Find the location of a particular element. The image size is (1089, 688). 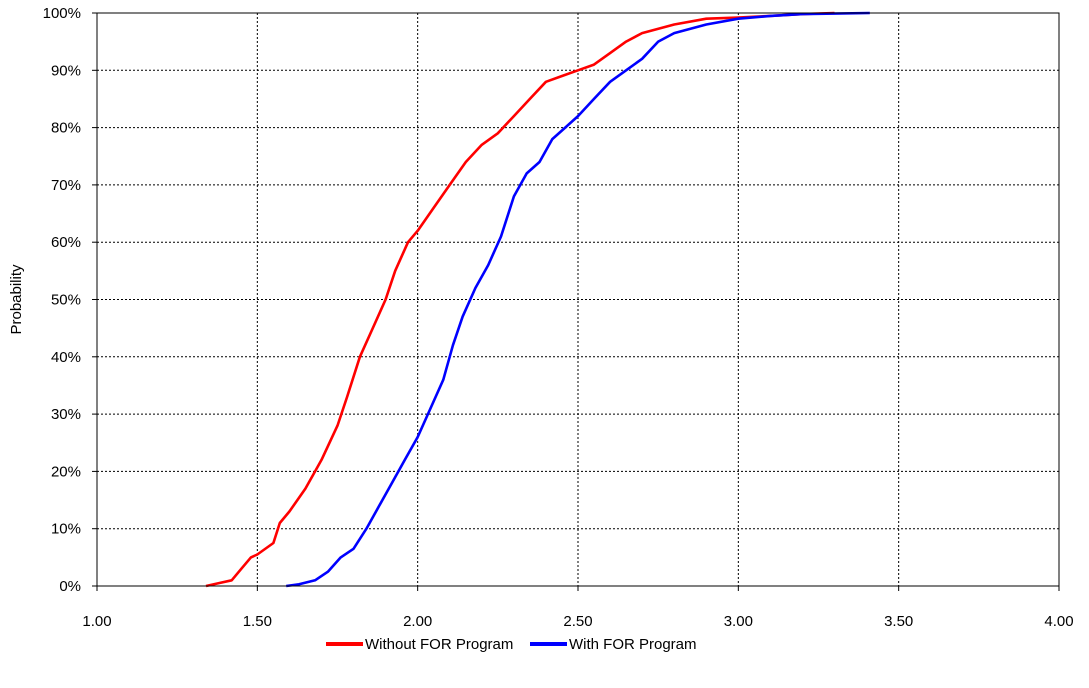

legend-label: Without FOR Program is located at coordinates (439, 644).